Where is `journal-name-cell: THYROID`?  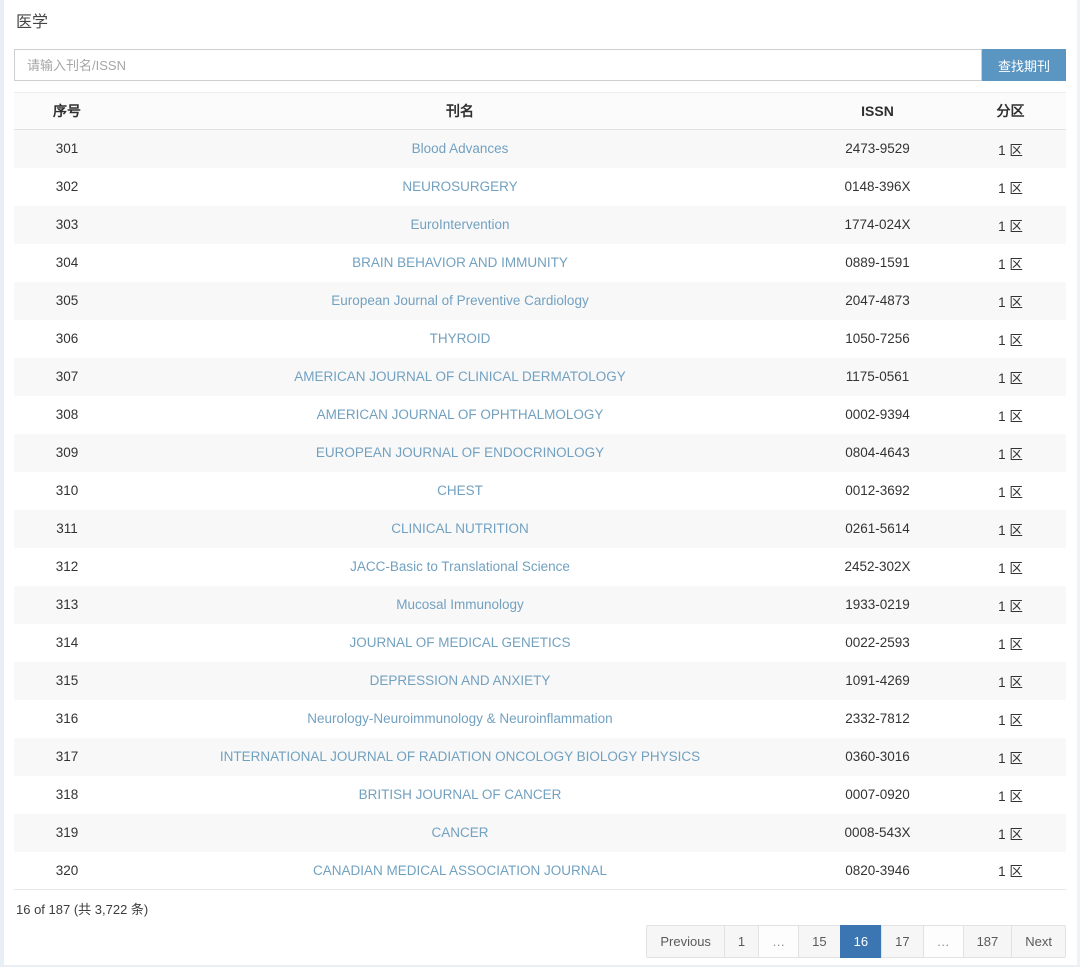 journal-name-cell: THYROID is located at coordinates (460, 339).